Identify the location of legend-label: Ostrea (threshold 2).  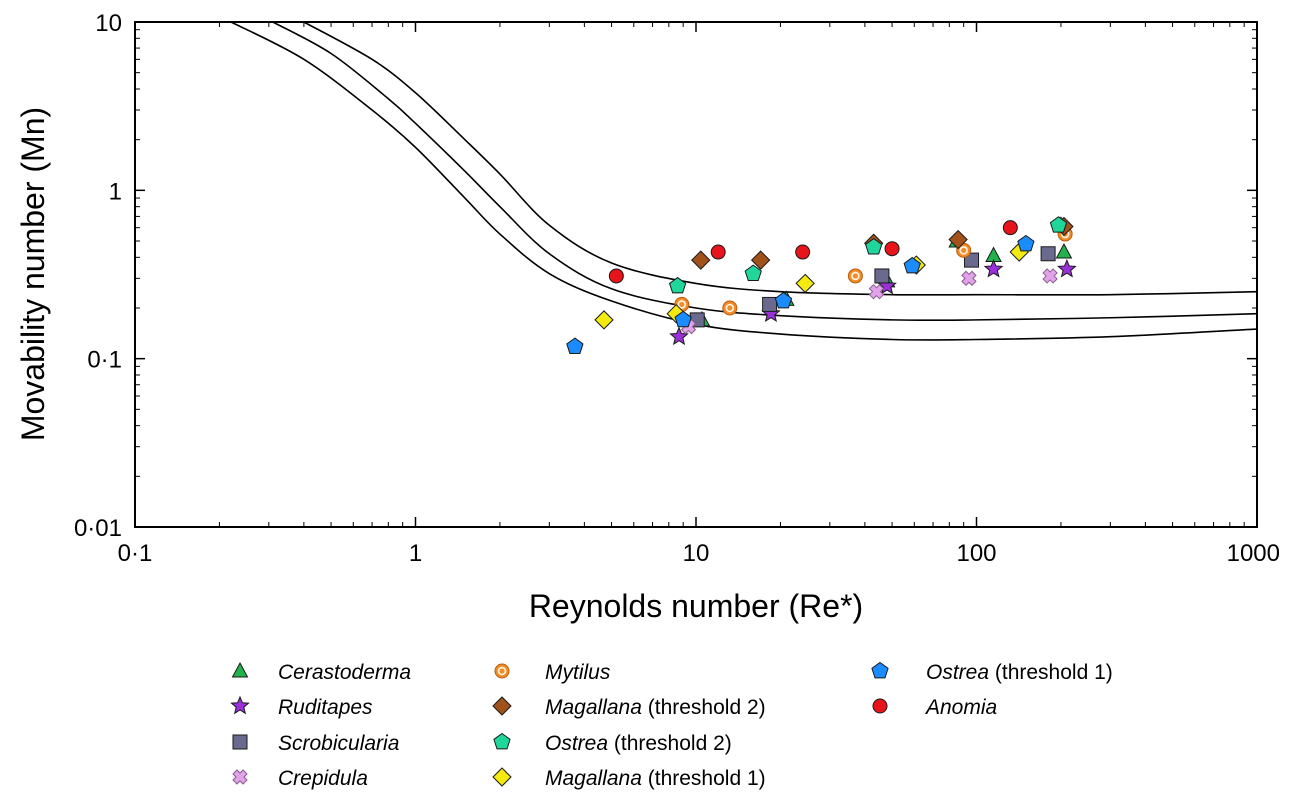
(638, 743).